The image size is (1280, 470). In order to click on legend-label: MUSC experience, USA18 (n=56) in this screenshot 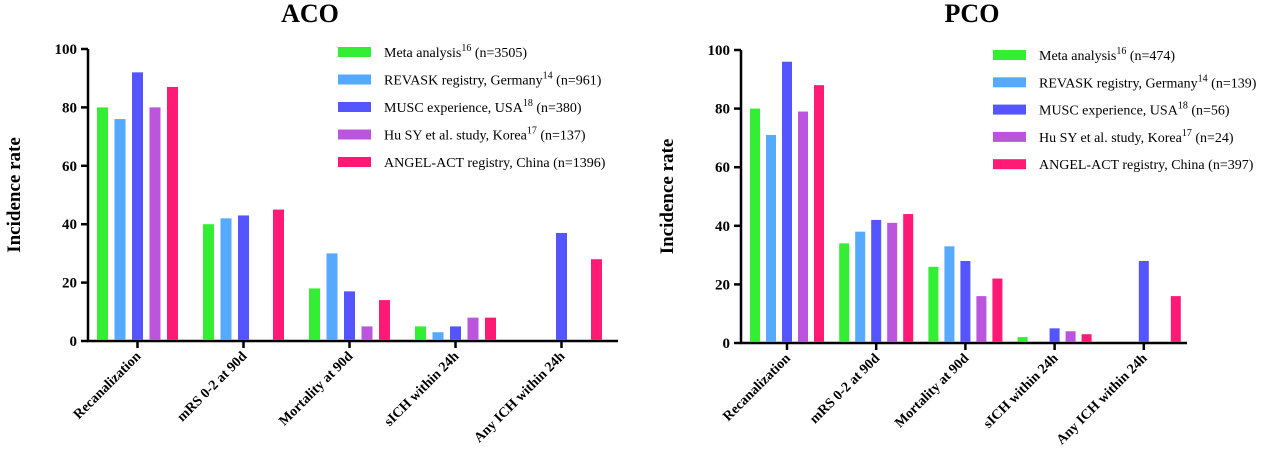, I will do `click(1134, 110)`.